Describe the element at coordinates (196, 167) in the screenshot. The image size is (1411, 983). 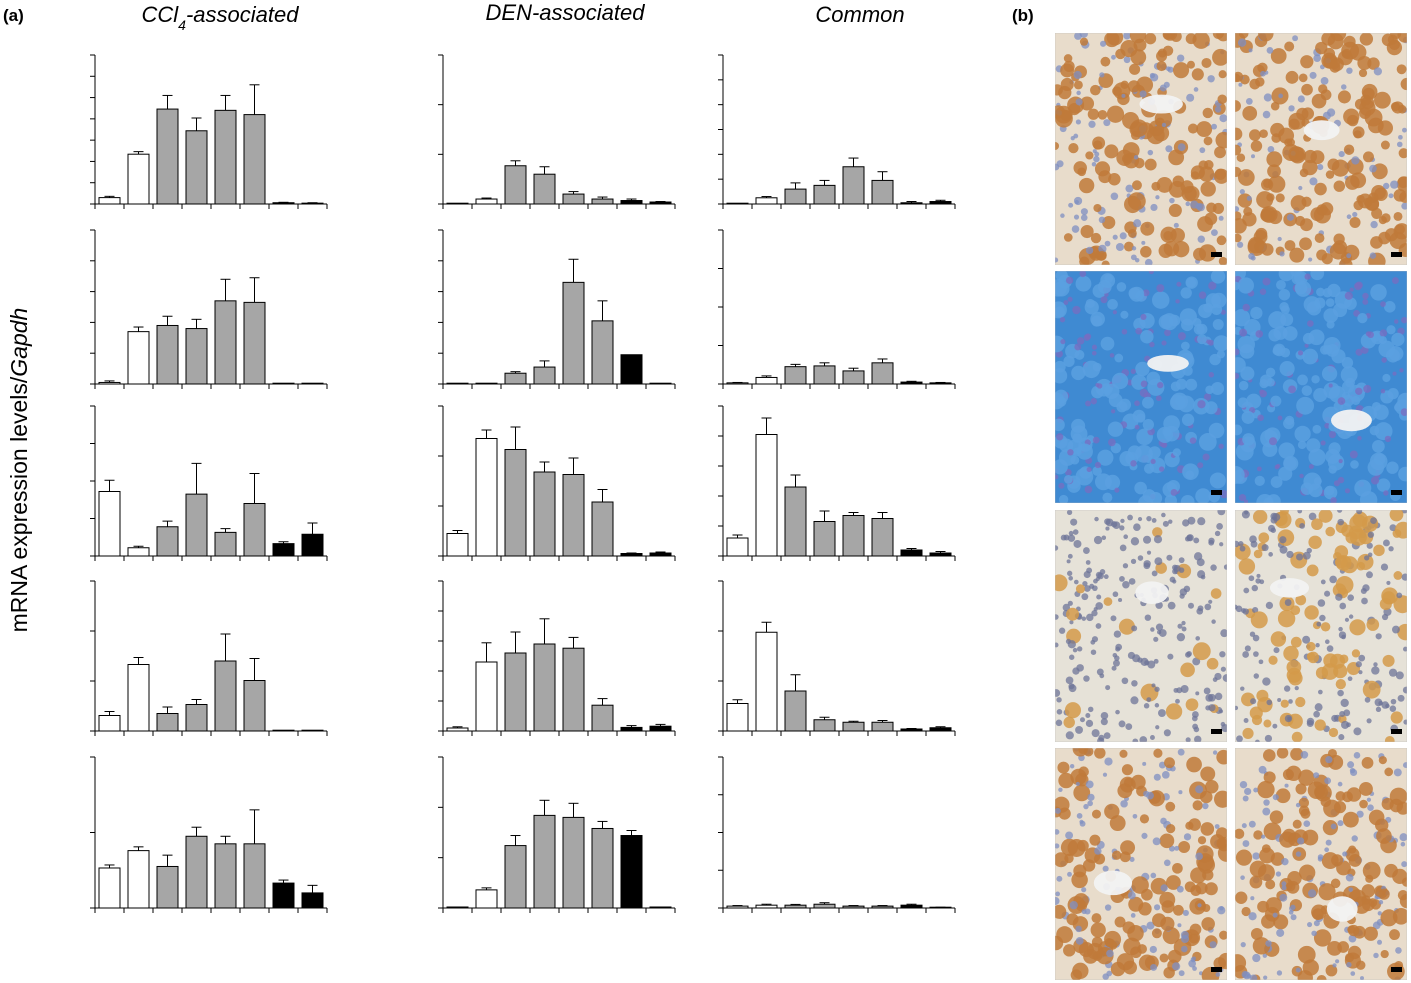
I see `bar-P1` at that location.